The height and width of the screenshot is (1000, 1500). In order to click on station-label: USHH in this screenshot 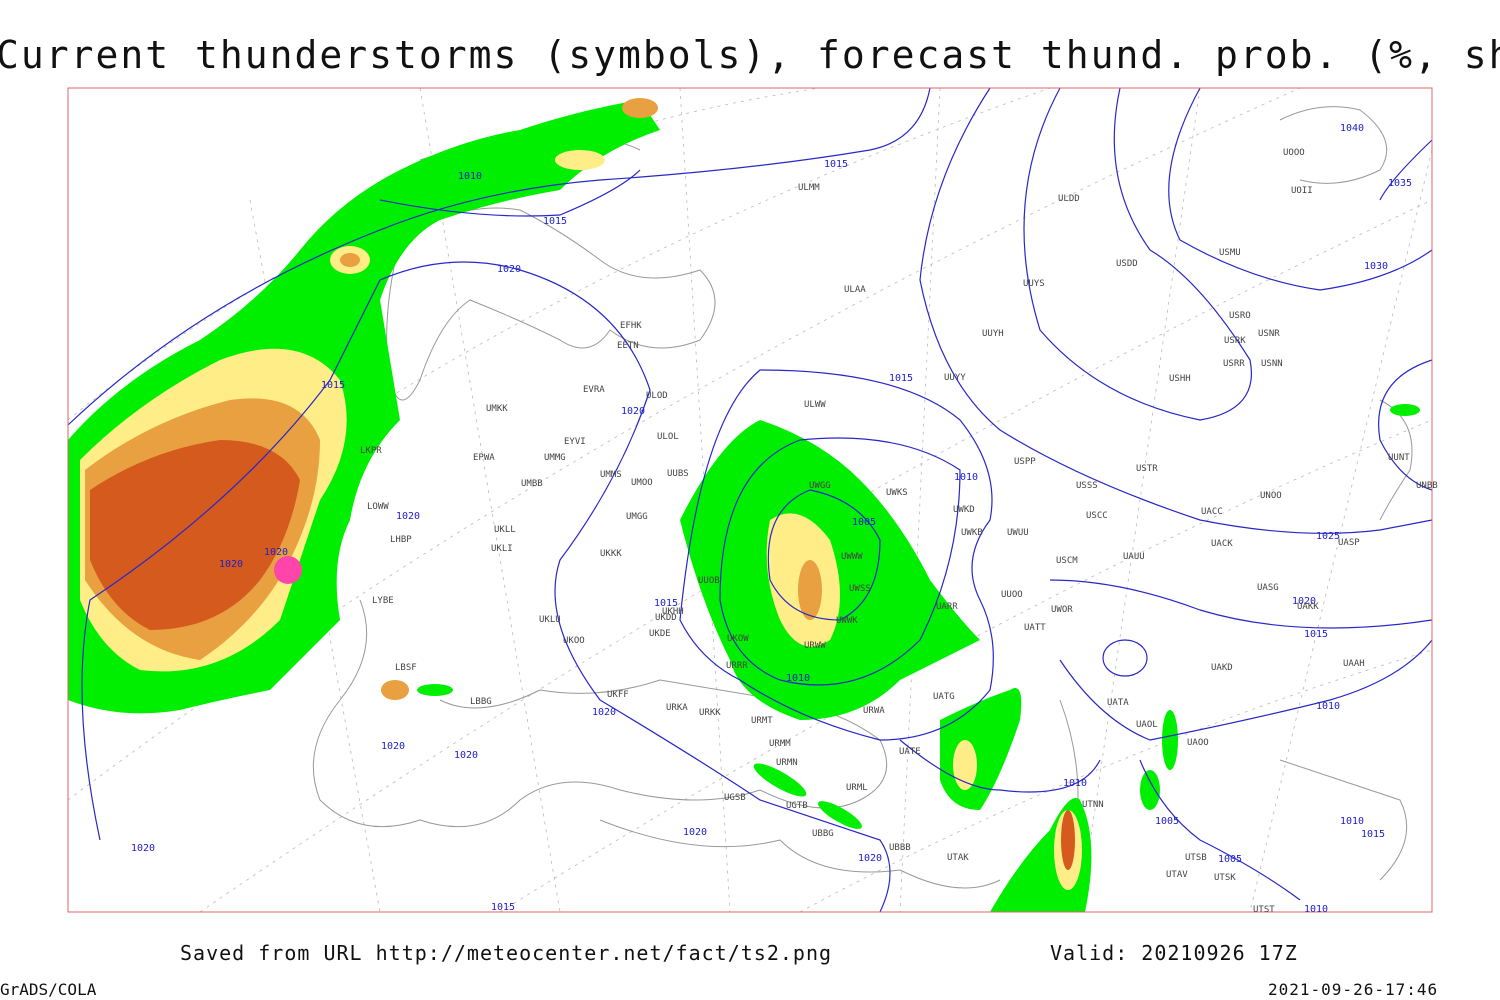, I will do `click(1180, 379)`.